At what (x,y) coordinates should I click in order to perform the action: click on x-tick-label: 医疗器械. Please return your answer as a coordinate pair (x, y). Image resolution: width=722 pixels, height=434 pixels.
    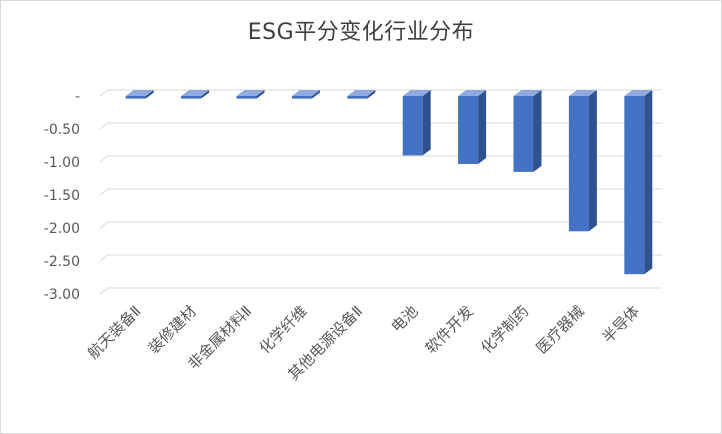
    Looking at the image, I should click on (560, 329).